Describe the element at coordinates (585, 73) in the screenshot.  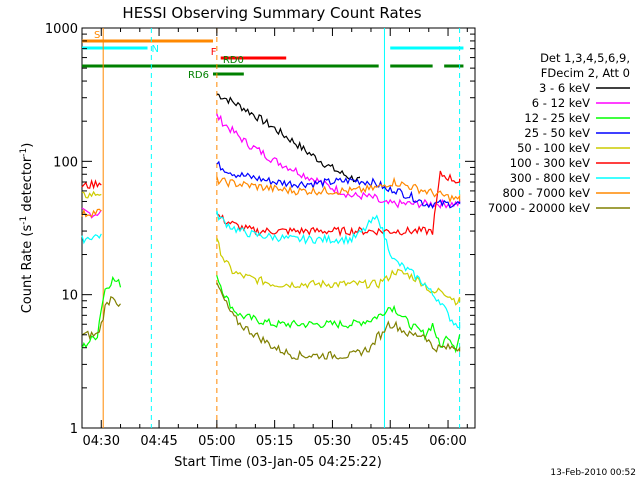
I see `legend-header-line2: FDecim 2, Att 0` at that location.